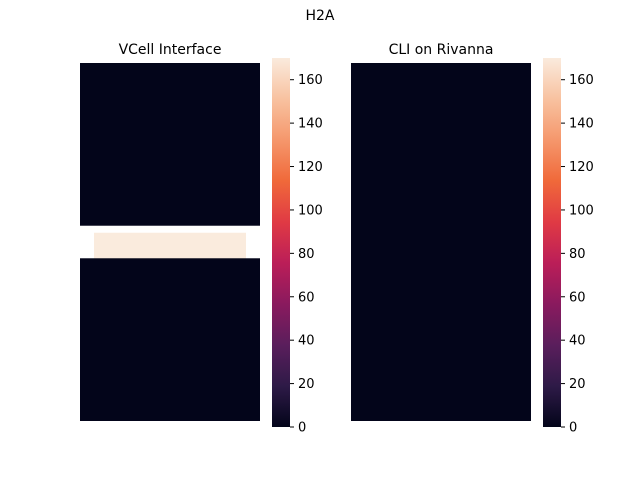  What do you see at coordinates (441, 50) in the screenshot?
I see `subplot-title: CLI on Rivanna` at bounding box center [441, 50].